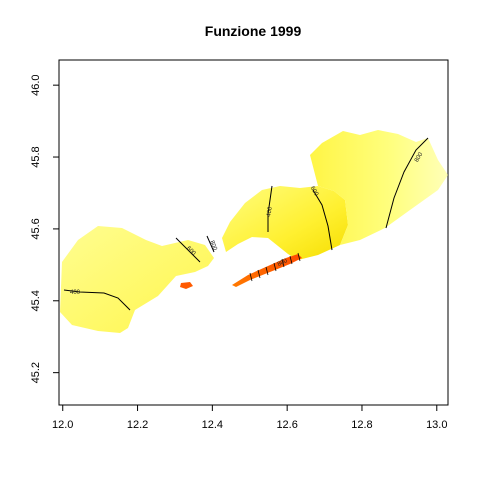  I want to click on region-east, so click(379, 187).